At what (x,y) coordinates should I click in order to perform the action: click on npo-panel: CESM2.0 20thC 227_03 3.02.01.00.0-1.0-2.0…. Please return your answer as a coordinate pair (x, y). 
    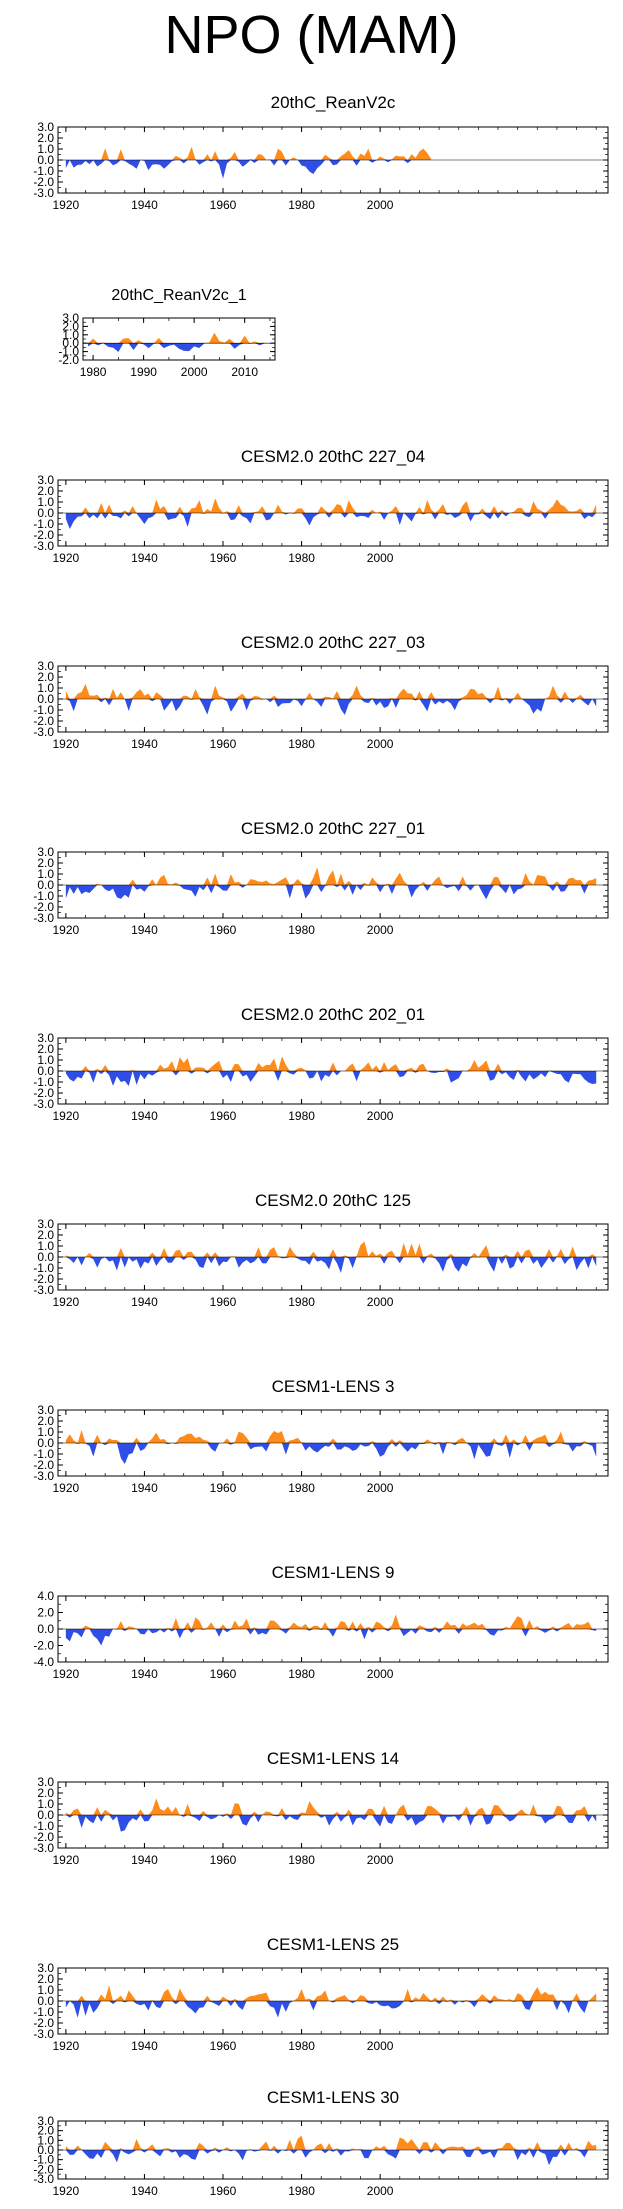
    Looking at the image, I should click on (321, 692).